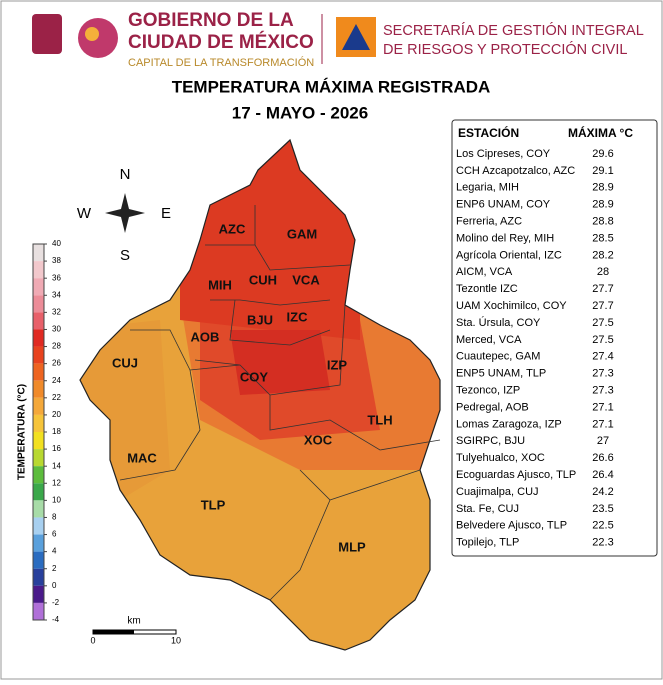  Describe the element at coordinates (56, 329) in the screenshot. I see `colorbar-tick-label: 30` at that location.